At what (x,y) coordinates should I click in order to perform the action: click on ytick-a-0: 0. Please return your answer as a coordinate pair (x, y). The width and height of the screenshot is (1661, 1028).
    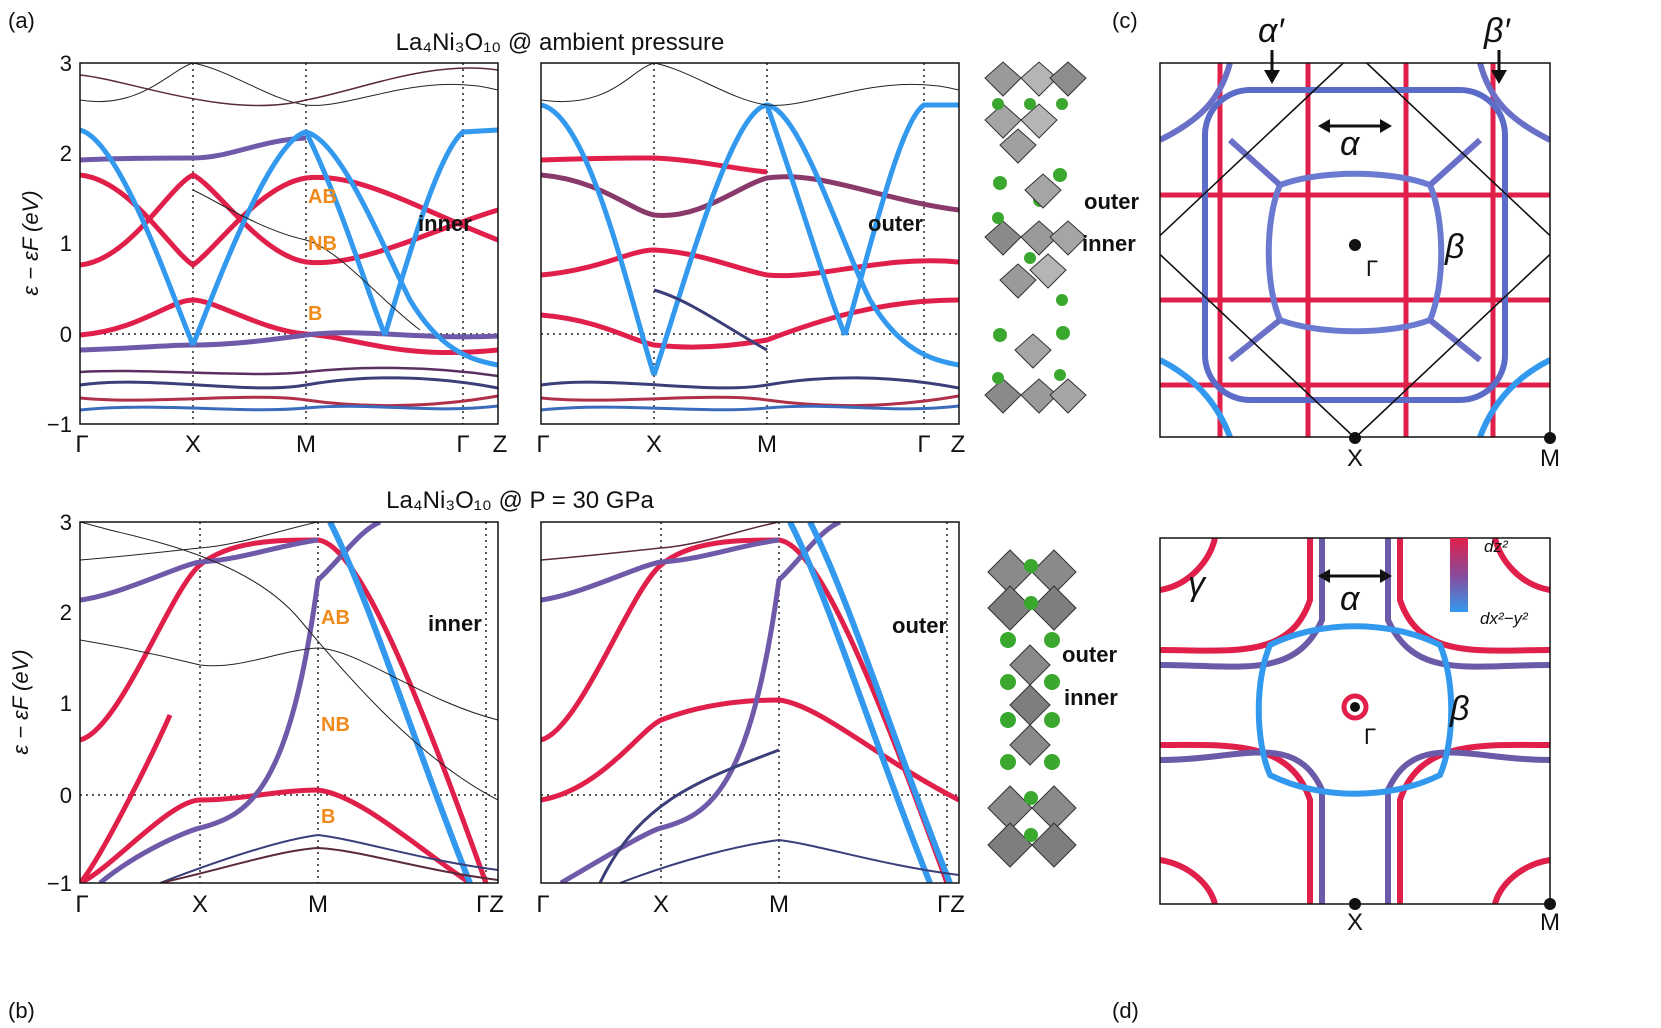
    Looking at the image, I should click on (66, 334).